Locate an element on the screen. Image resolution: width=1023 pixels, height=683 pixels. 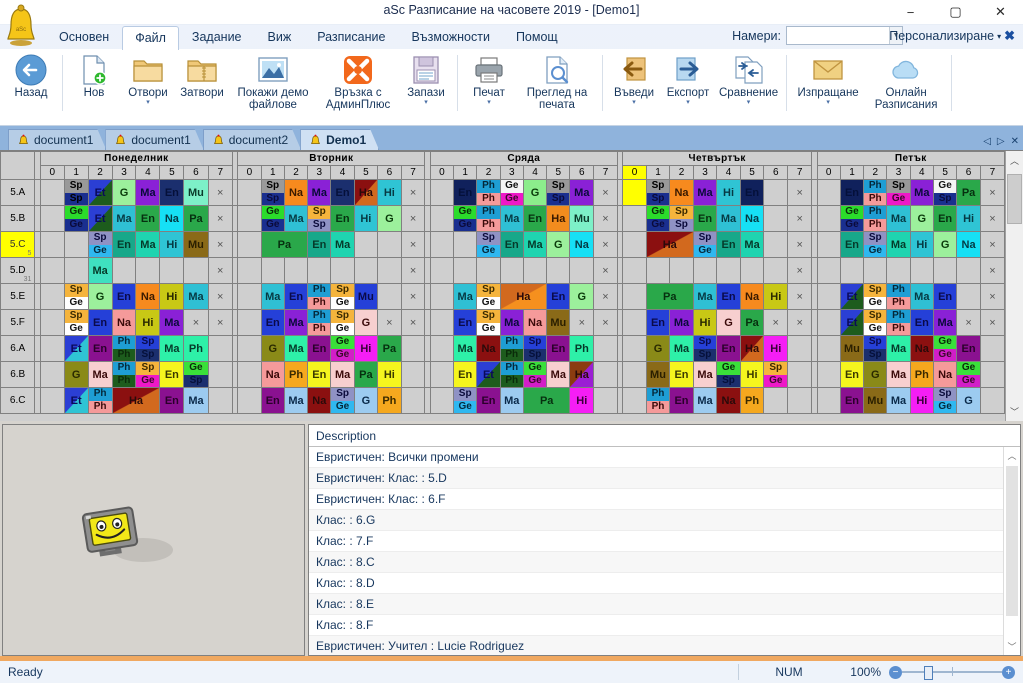
timetable-cell-1-2-4: En is located at coordinates (535, 218).